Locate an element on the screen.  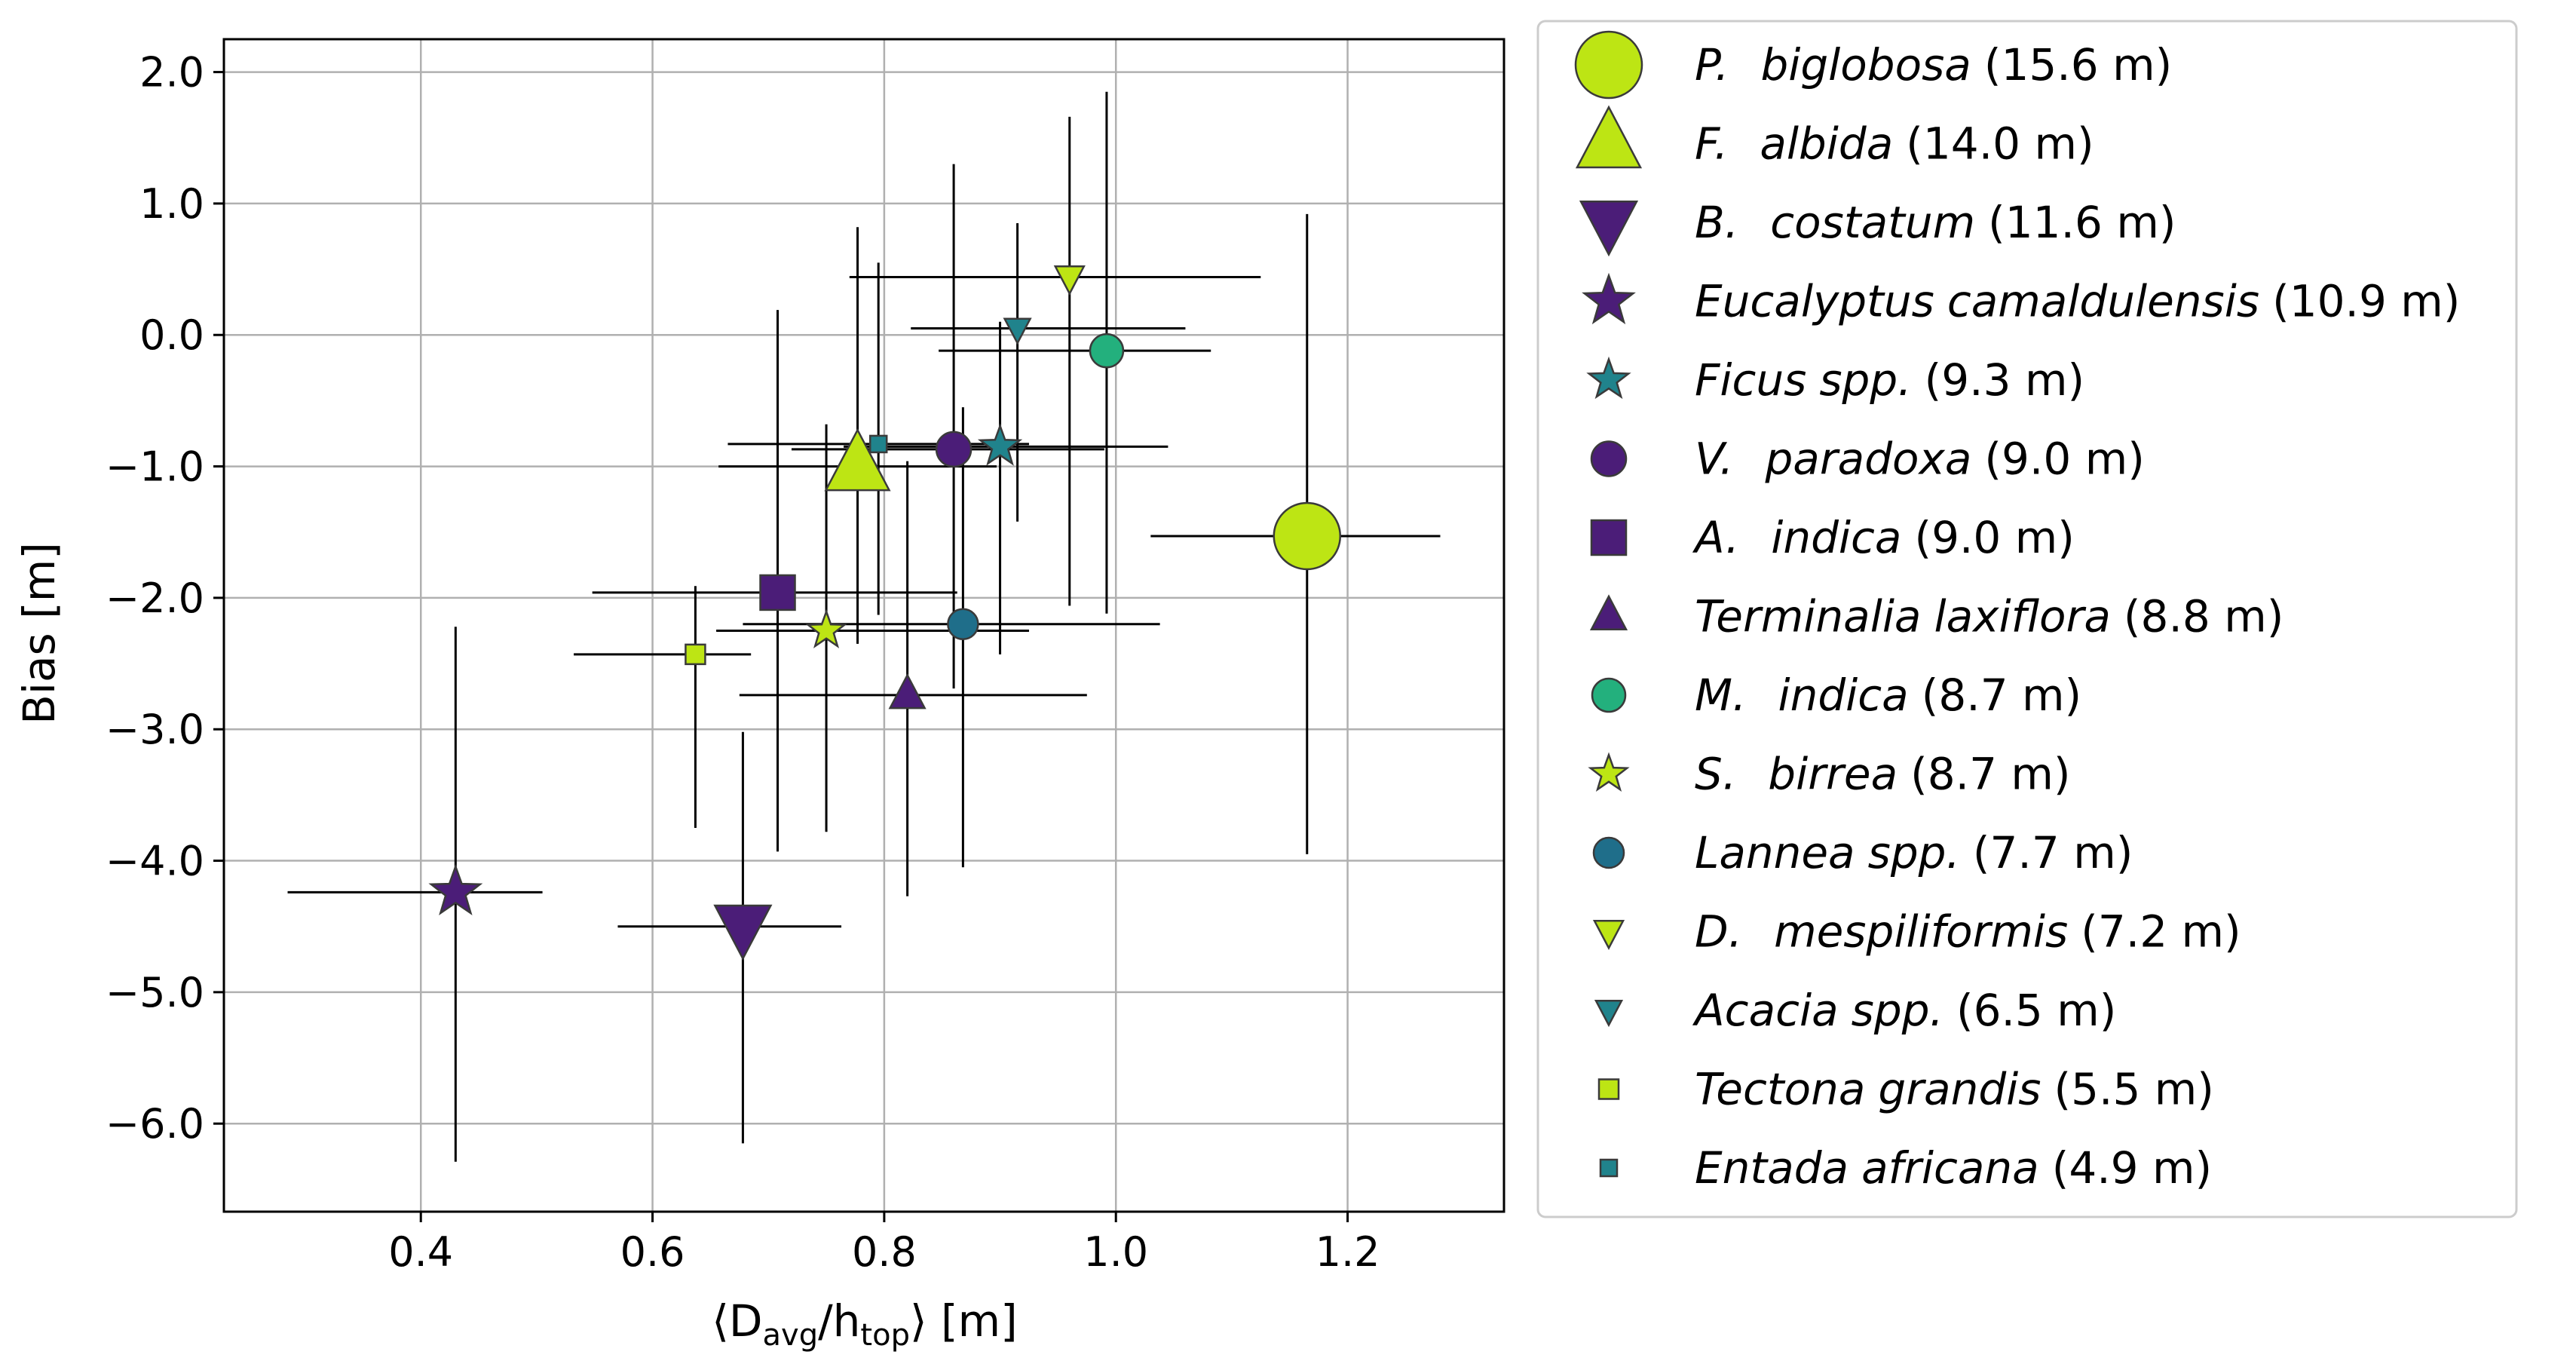
legend-epithet: grandis is located at coordinates (1959, 1089).